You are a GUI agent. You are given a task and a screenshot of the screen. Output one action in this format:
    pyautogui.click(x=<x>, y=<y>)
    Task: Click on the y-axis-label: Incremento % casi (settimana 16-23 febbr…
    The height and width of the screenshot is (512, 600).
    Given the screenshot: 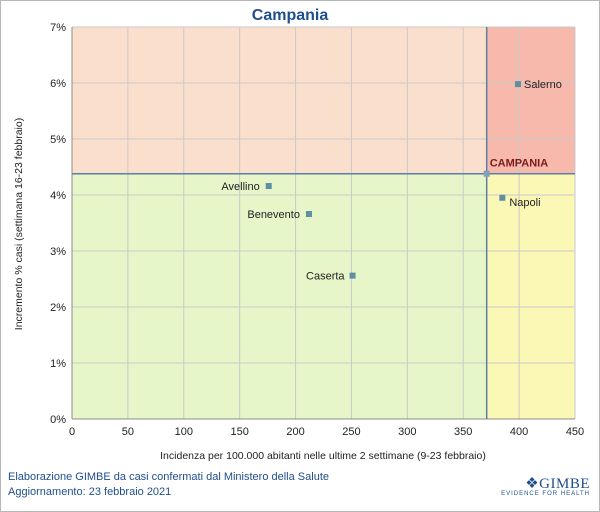 What is the action you would take?
    pyautogui.click(x=19, y=224)
    